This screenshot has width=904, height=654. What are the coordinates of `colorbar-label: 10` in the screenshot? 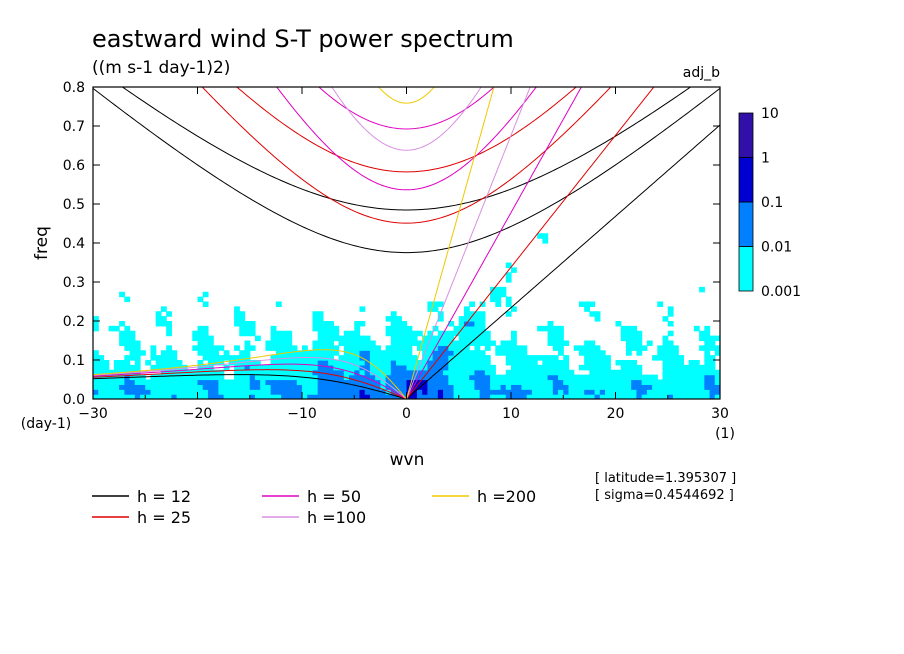 It's located at (770, 114).